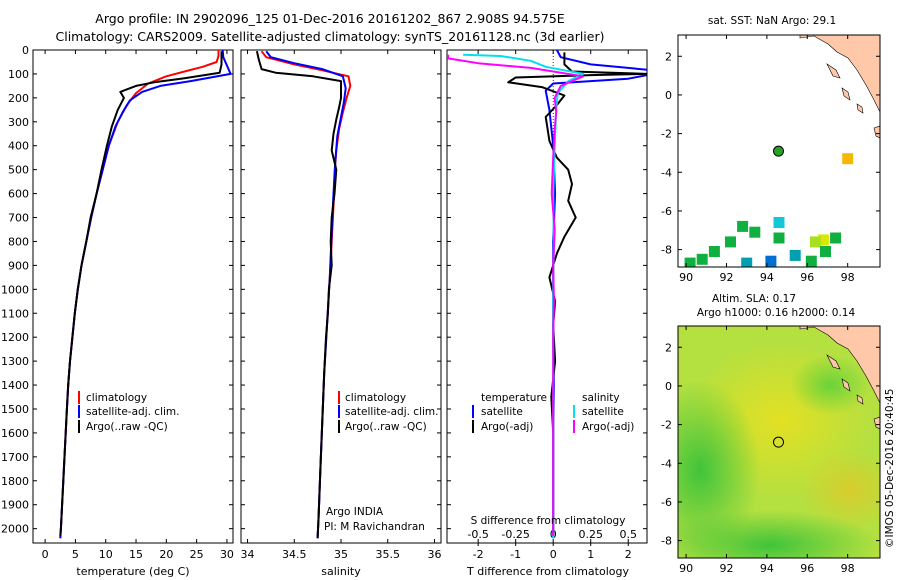 The width and height of the screenshot is (900, 580). Describe the element at coordinates (18, 98) in the screenshot. I see `y-tick-label: 200` at that location.